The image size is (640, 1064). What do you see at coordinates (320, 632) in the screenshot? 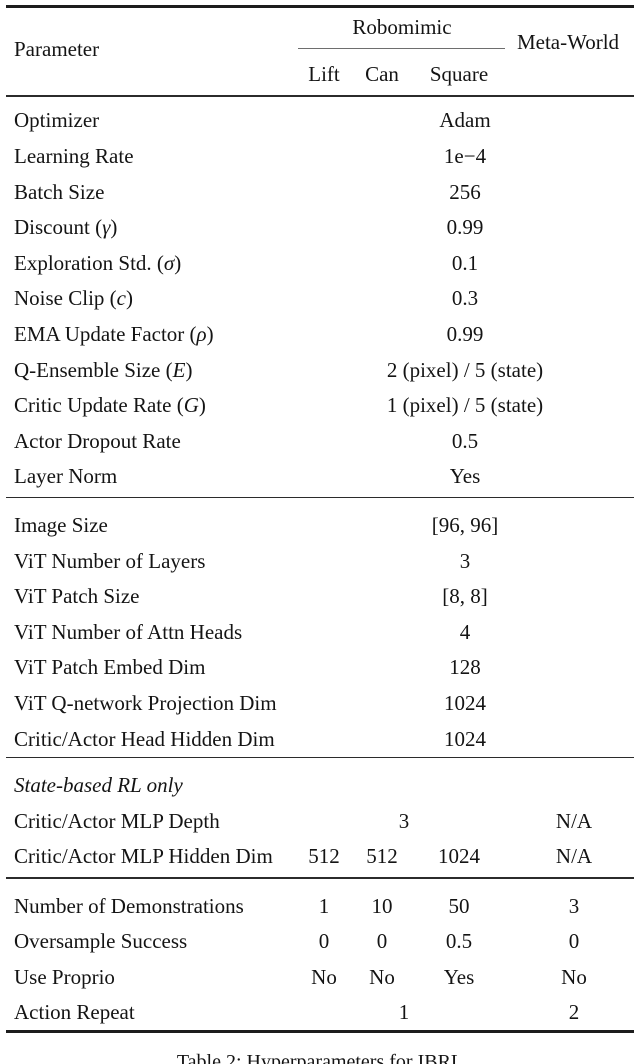
I see `table-row: ViT Number of Attn Heads 4` at bounding box center [320, 632].